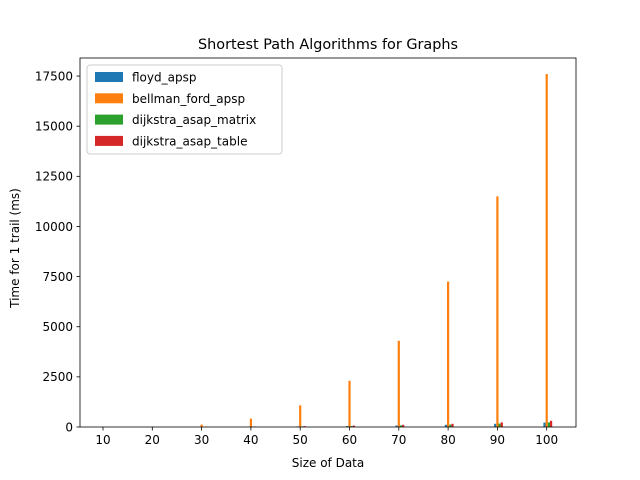  Describe the element at coordinates (398, 440) in the screenshot. I see `x-tick-label: 70` at that location.